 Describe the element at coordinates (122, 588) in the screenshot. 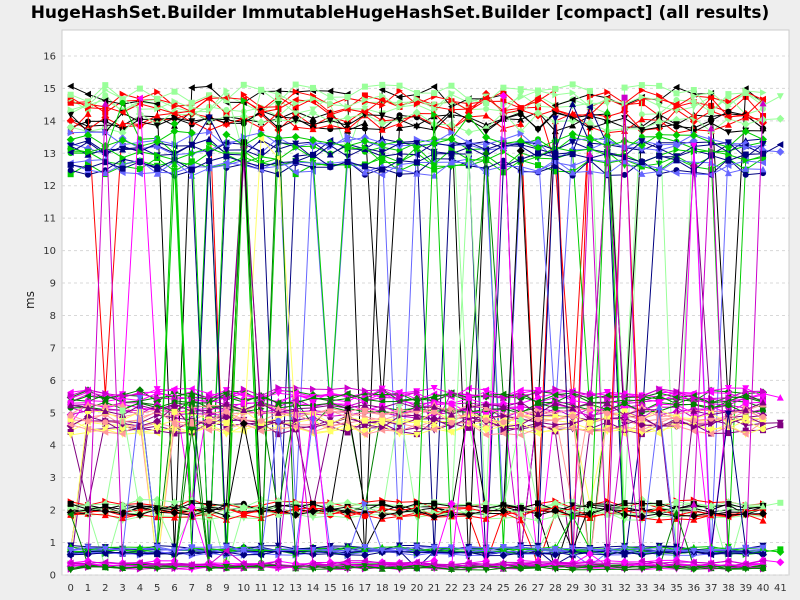

I see `x-tick-label: 3` at that location.